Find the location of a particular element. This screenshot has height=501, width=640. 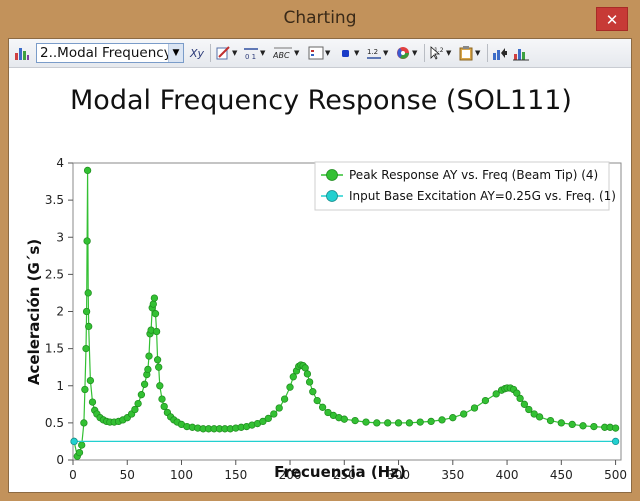

axis-title-button: Xy is located at coordinates (197, 53).